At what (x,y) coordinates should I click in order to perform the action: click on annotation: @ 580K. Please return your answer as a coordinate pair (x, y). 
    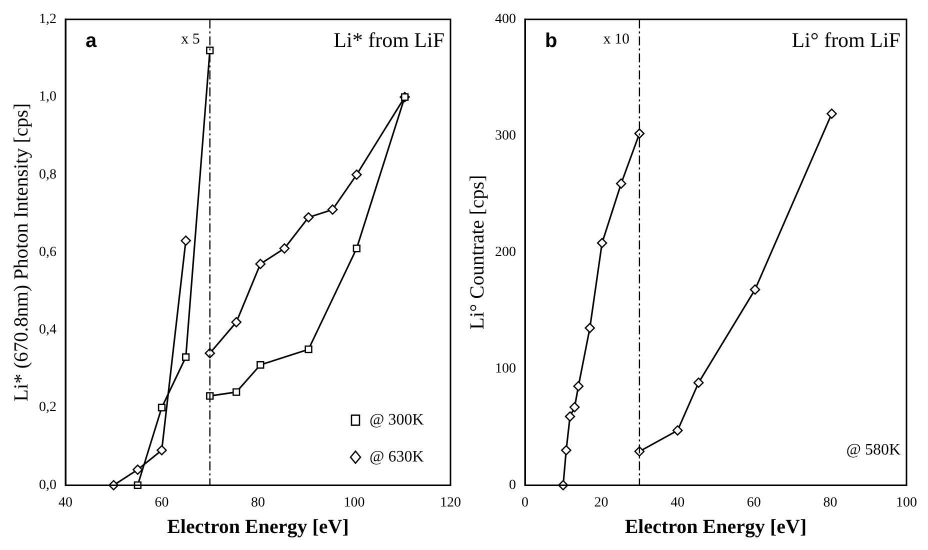
    Looking at the image, I should click on (873, 449).